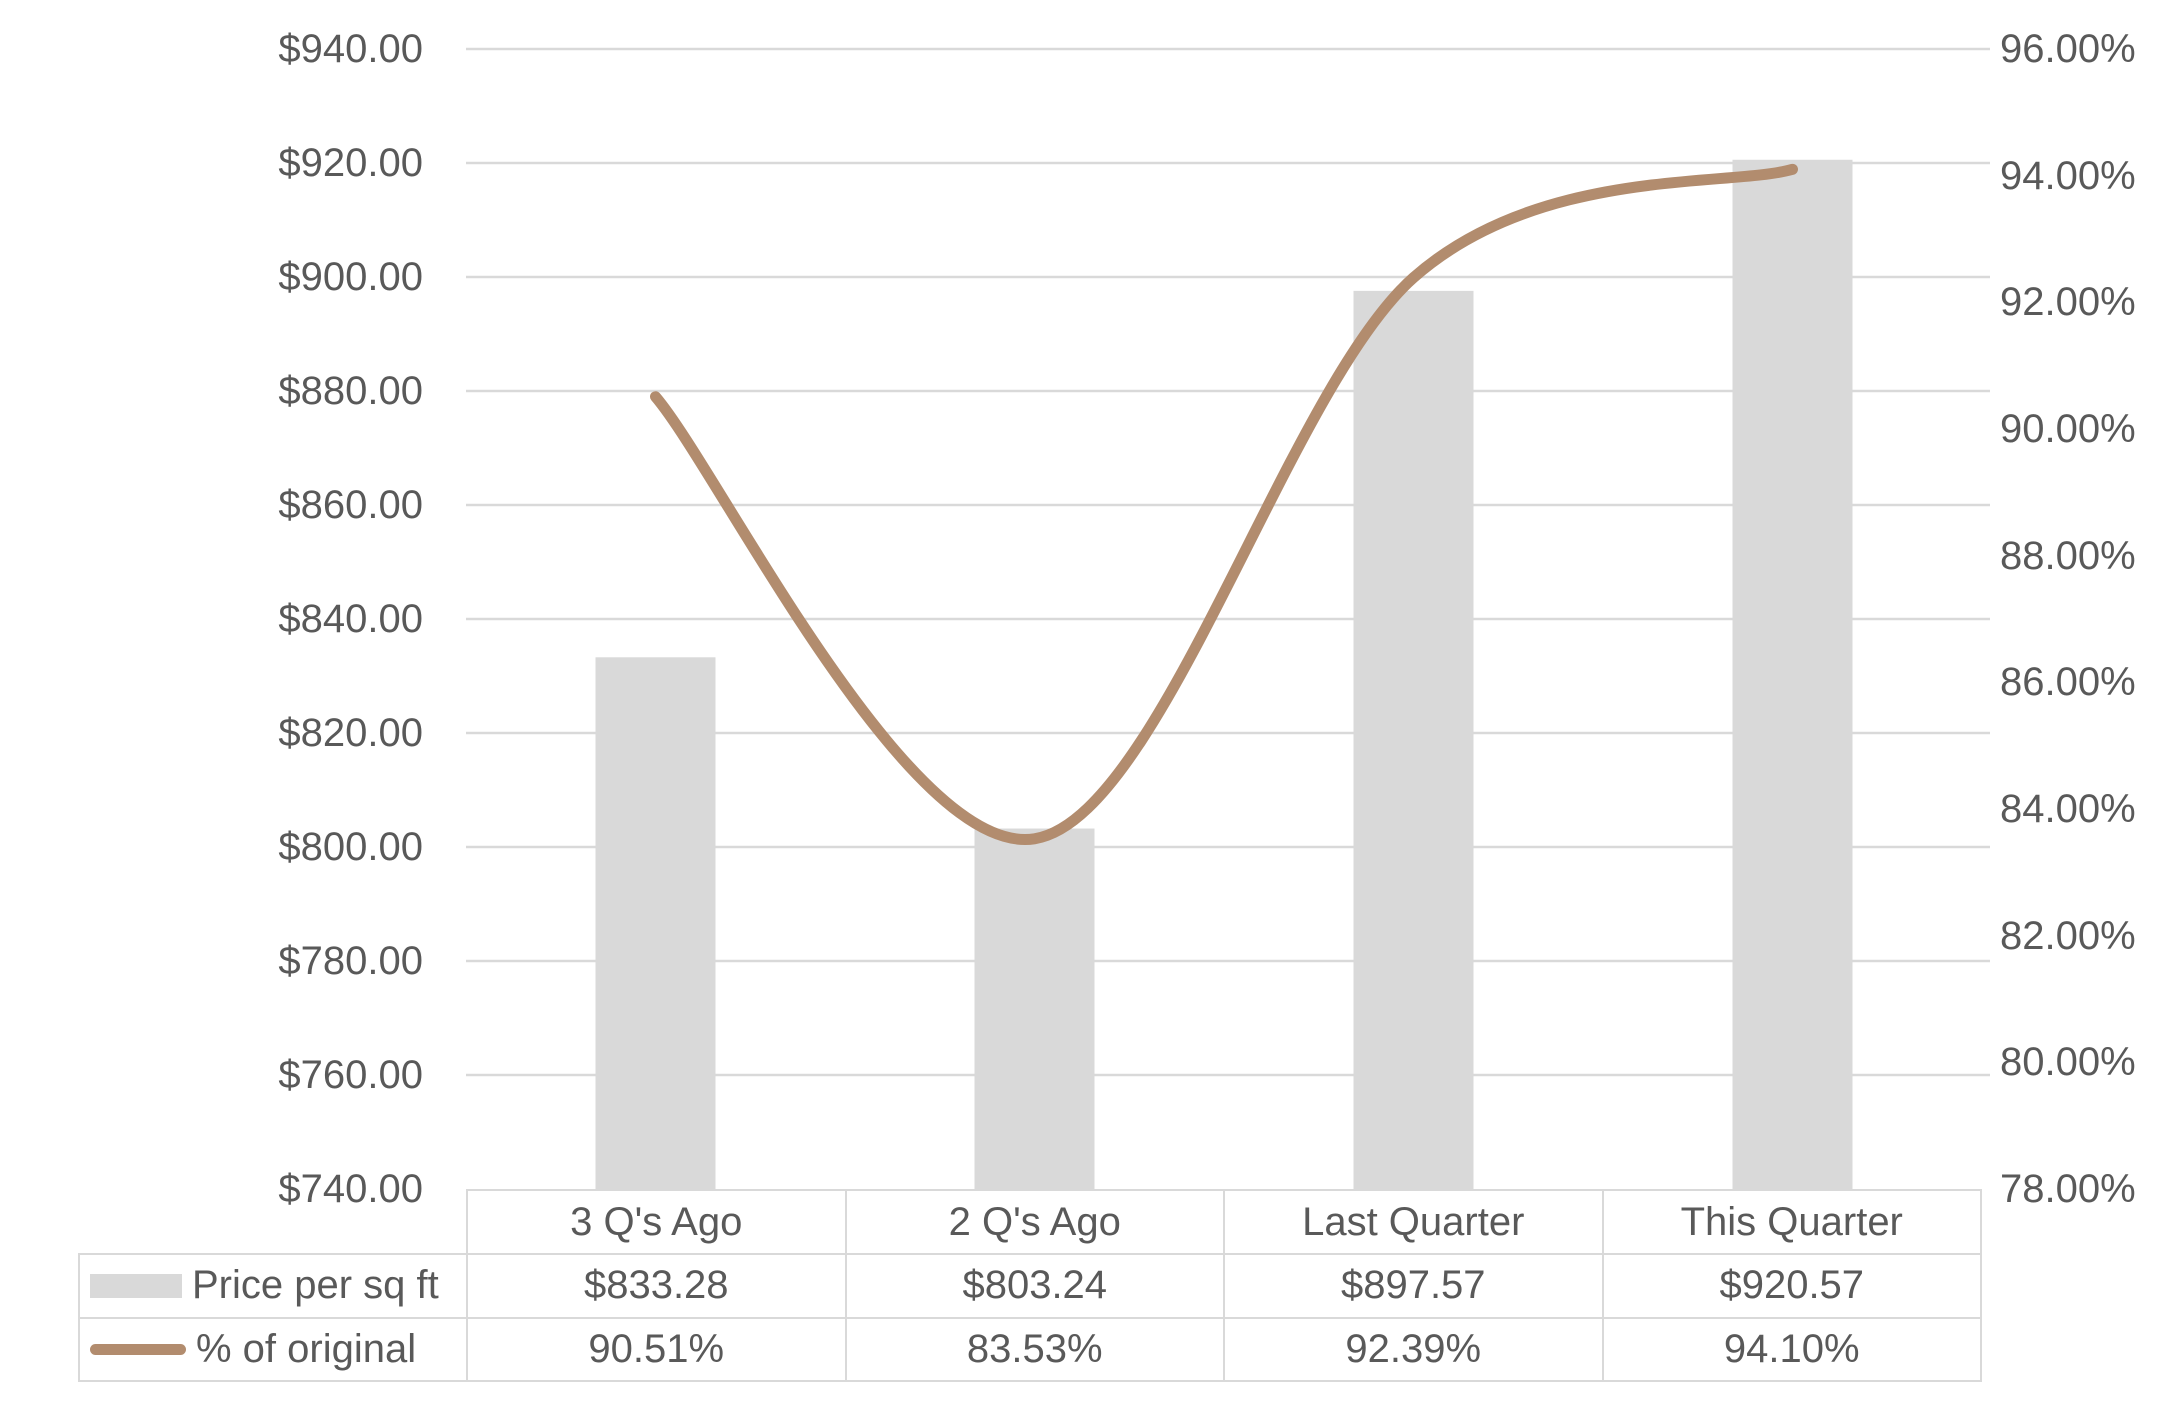 The width and height of the screenshot is (2169, 1406). I want to click on data-table-category-header: 2 Q's Ago, so click(1036, 1222).